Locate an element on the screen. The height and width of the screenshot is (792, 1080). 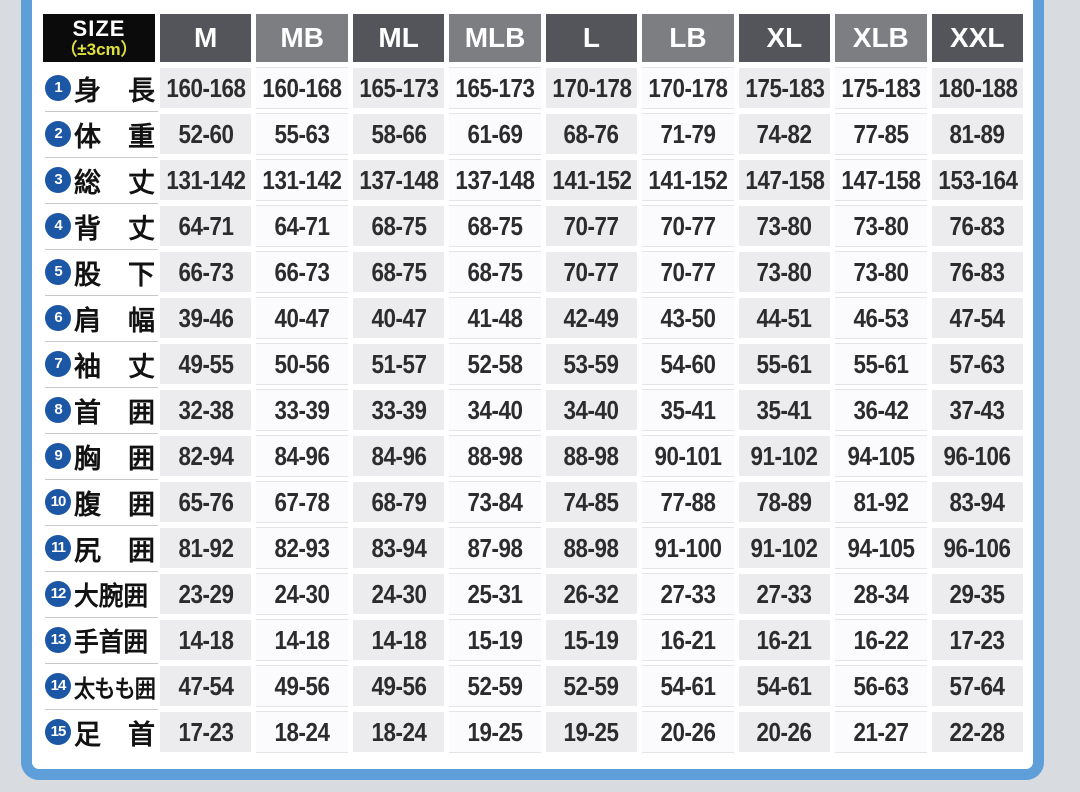
row-number-badge: 12 is located at coordinates (58, 594).